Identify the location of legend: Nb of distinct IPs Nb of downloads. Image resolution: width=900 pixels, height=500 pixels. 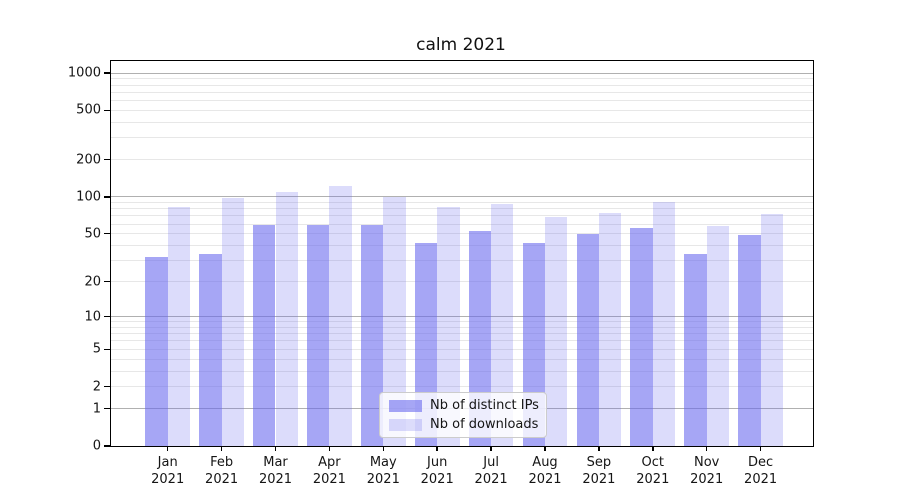
(463, 415).